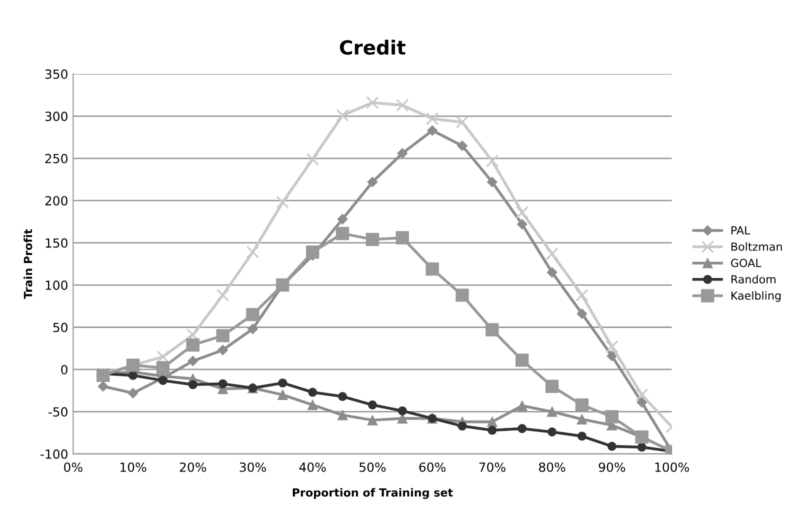 The image size is (795, 510). What do you see at coordinates (432, 467) in the screenshot?
I see `x-tick-label: 60%` at bounding box center [432, 467].